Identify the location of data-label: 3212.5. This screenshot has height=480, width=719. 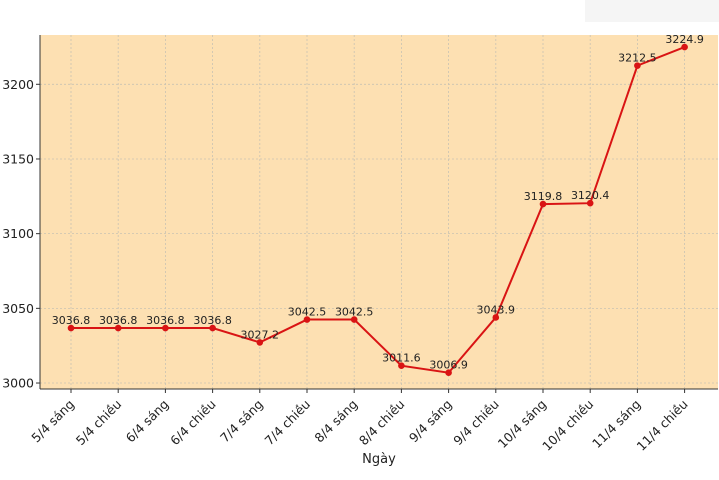
(637, 58).